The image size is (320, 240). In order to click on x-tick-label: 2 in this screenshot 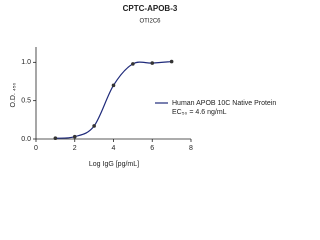, I will do `click(75, 148)`.